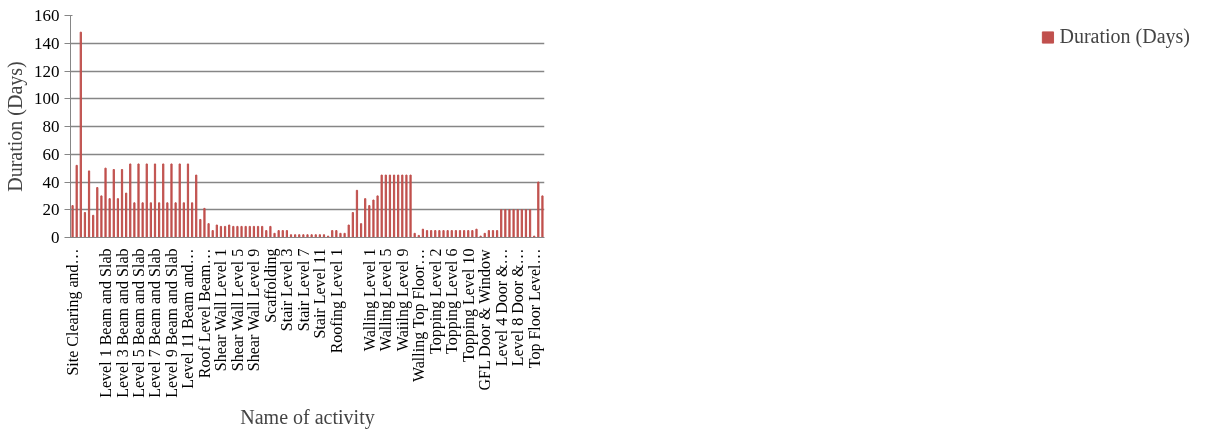 This screenshot has height=436, width=1208. What do you see at coordinates (106, 323) in the screenshot?
I see `x-tick-label: Level 1 Beam and Slab` at bounding box center [106, 323].